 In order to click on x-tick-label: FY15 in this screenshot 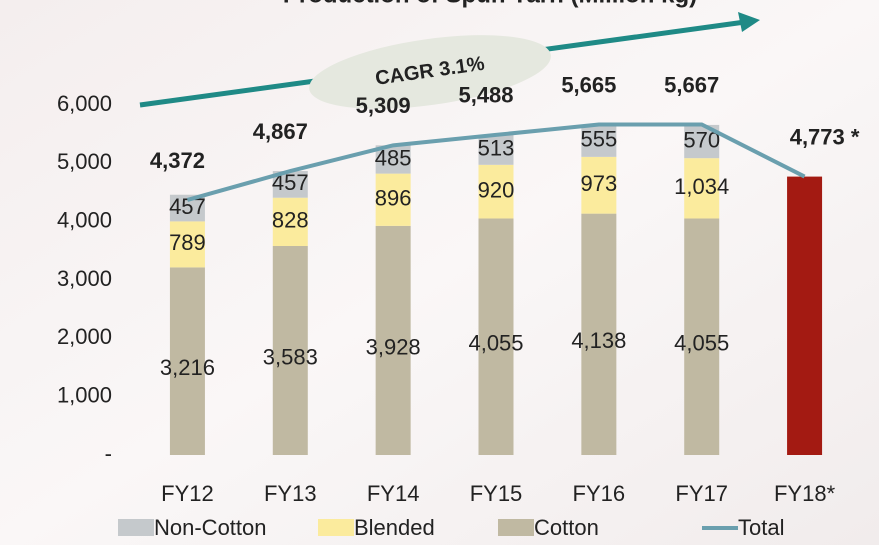, I will do `click(496, 493)`.